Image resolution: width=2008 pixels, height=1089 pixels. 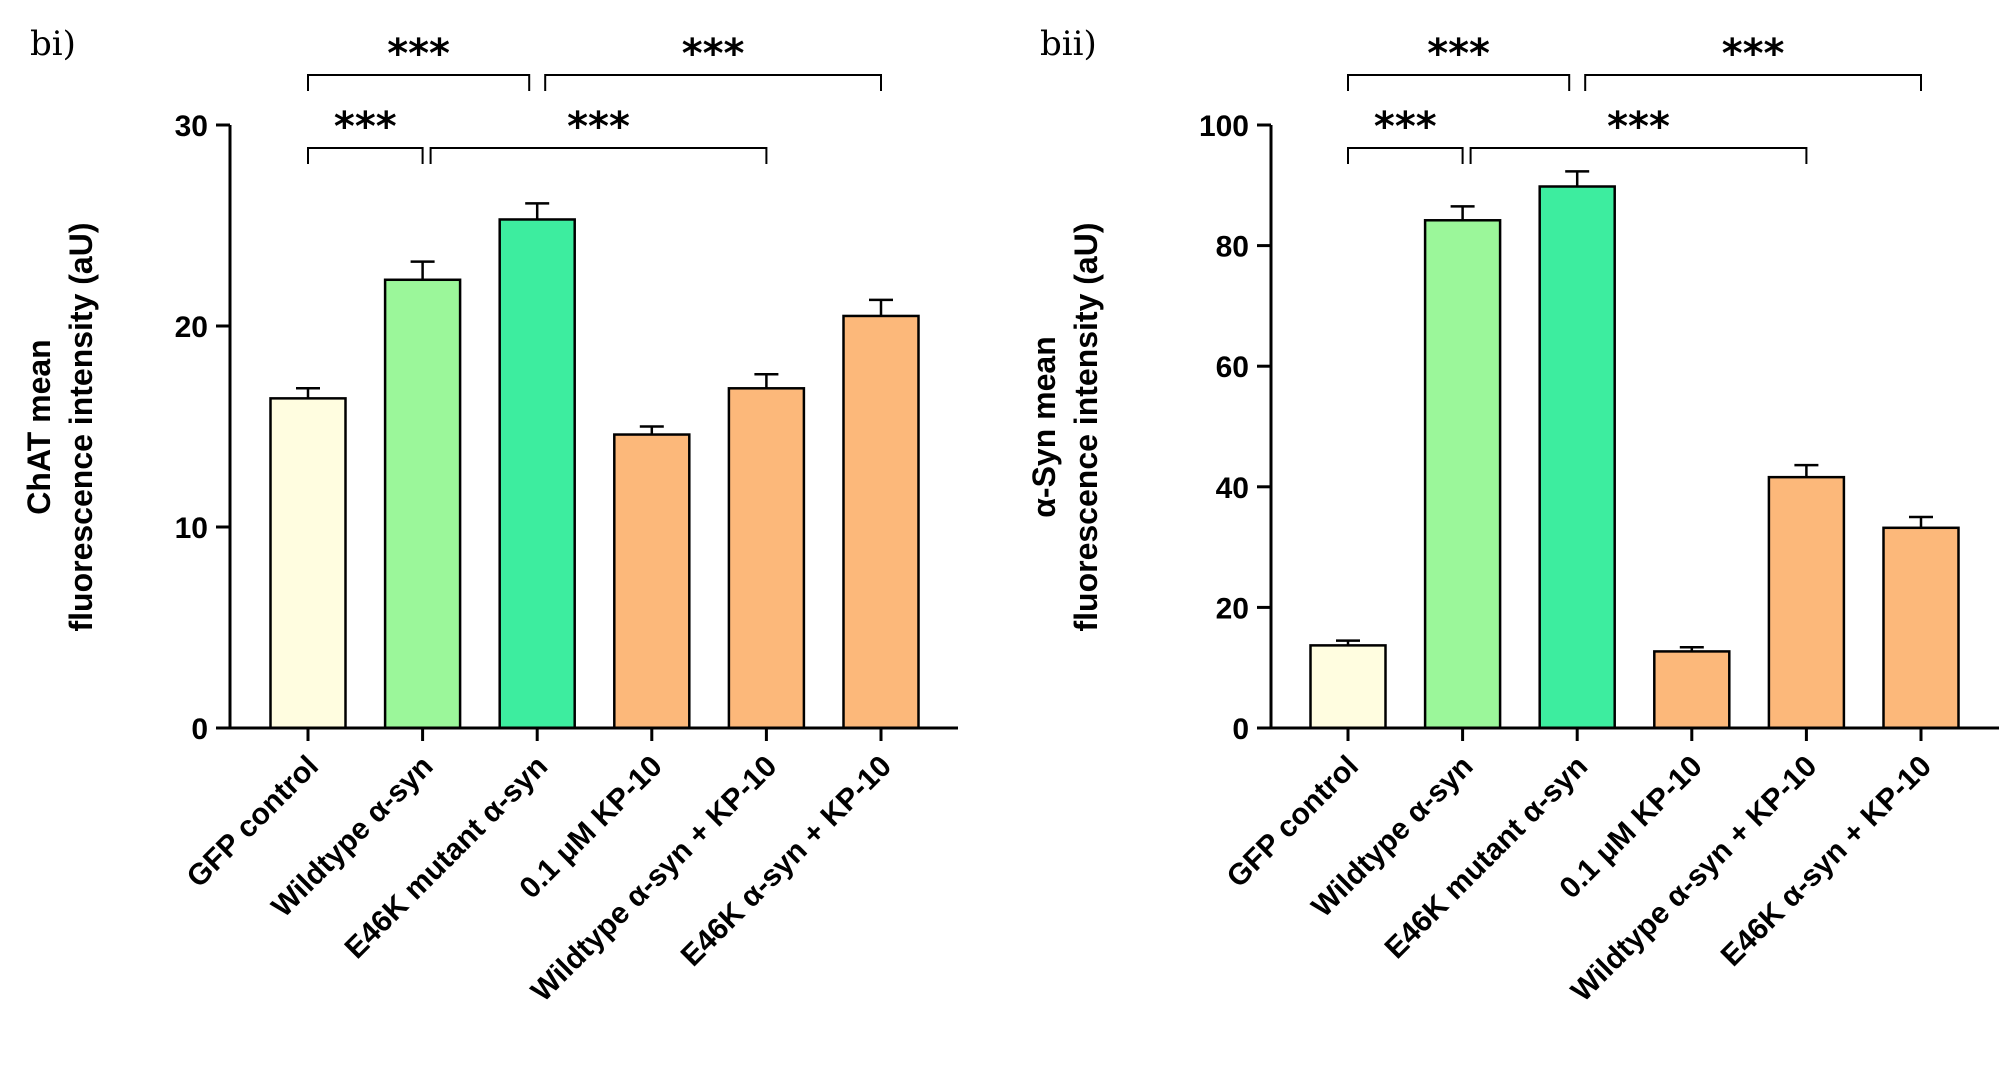 What do you see at coordinates (1232, 488) in the screenshot?
I see `y-tick-label: 40` at bounding box center [1232, 488].